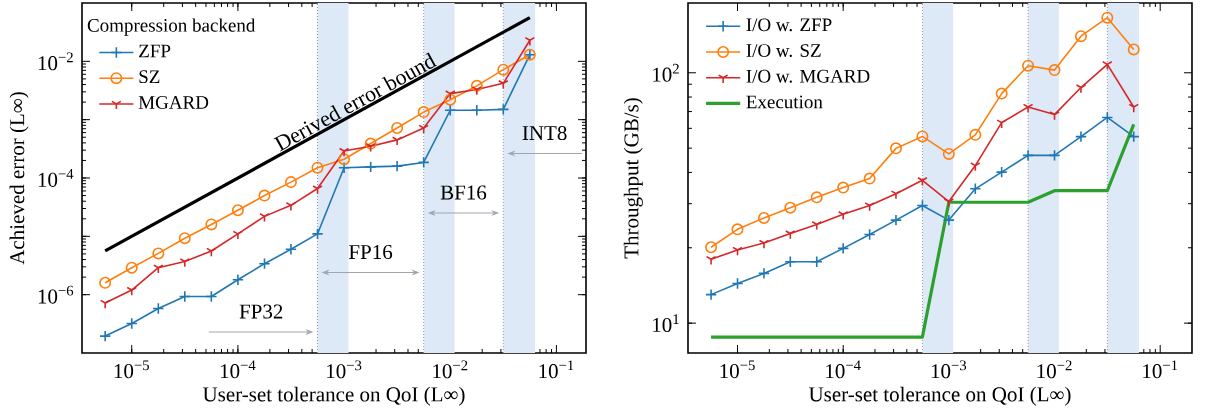 The width and height of the screenshot is (1206, 409). Describe the element at coordinates (789, 25) in the screenshot. I see `legend-label: I/O w. ZFP` at that location.